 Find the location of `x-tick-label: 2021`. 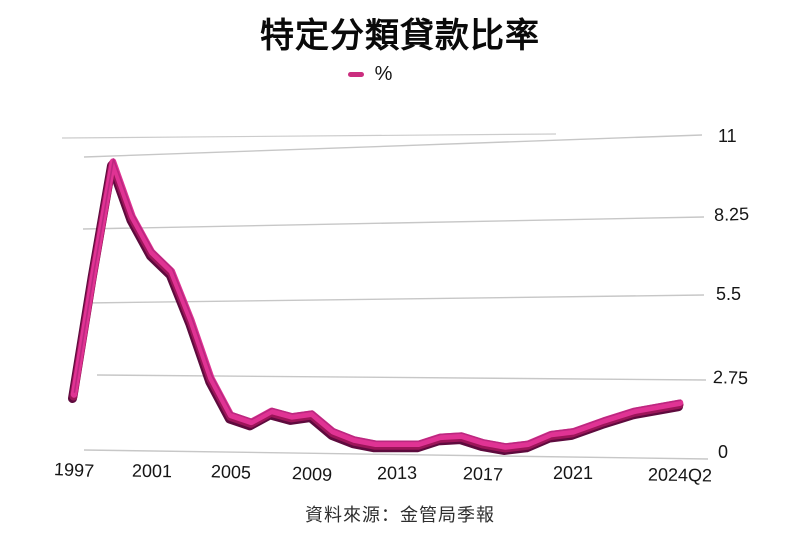

x-tick-label: 2021 is located at coordinates (573, 473).